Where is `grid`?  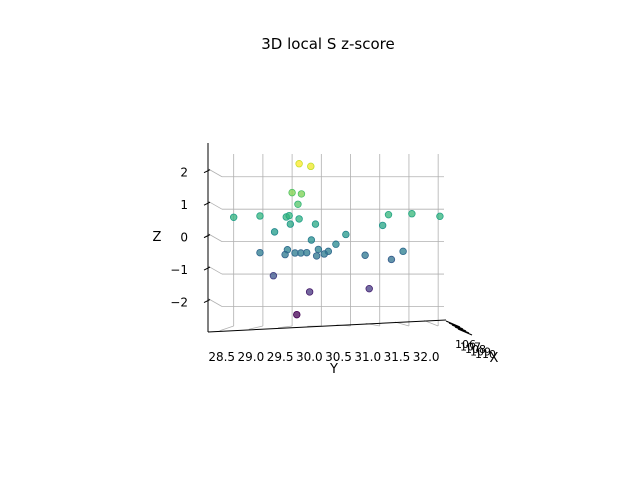
grid is located at coordinates (325, 243).